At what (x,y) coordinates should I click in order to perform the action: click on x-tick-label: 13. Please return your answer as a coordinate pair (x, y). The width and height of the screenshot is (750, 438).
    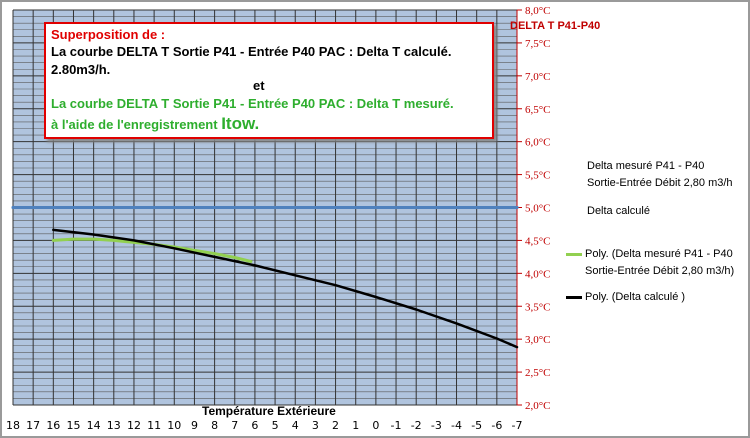
    Looking at the image, I should click on (114, 425).